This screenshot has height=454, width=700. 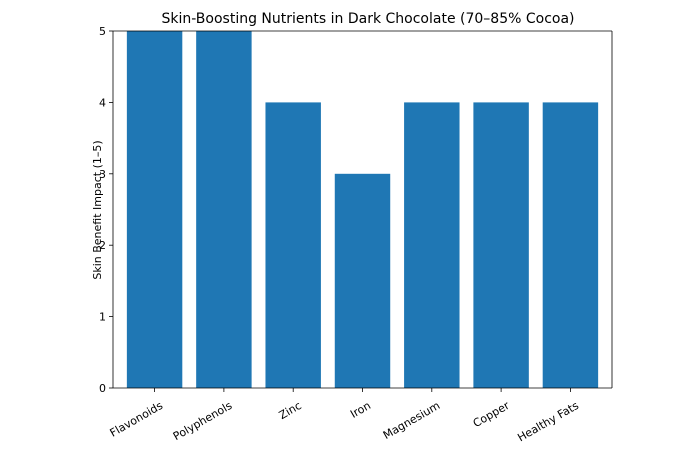 What do you see at coordinates (97, 209) in the screenshot?
I see `y-axis-label: Skin Benefit Impact (1–5)` at bounding box center [97, 209].